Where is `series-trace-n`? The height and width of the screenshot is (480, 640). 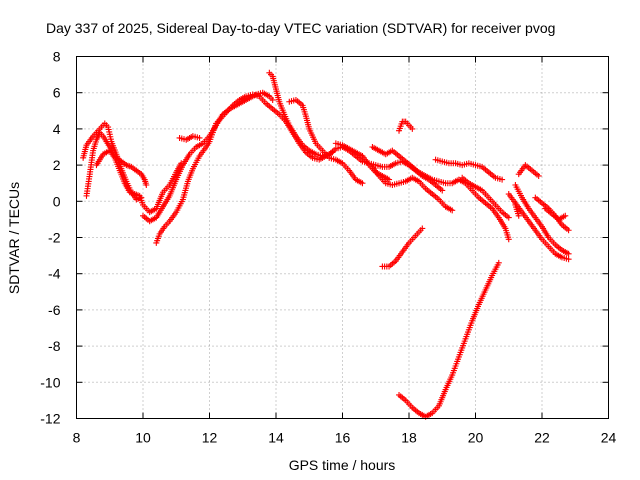
series-trace-n is located at coordinates (449, 339).